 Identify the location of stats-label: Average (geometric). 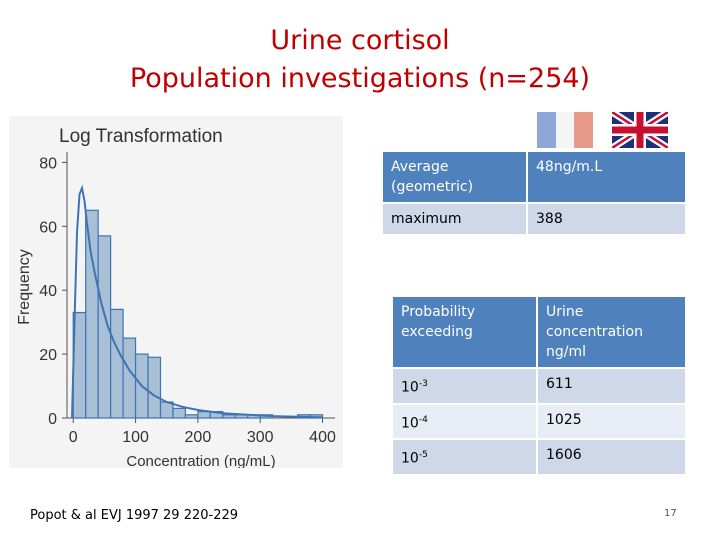
(455, 177).